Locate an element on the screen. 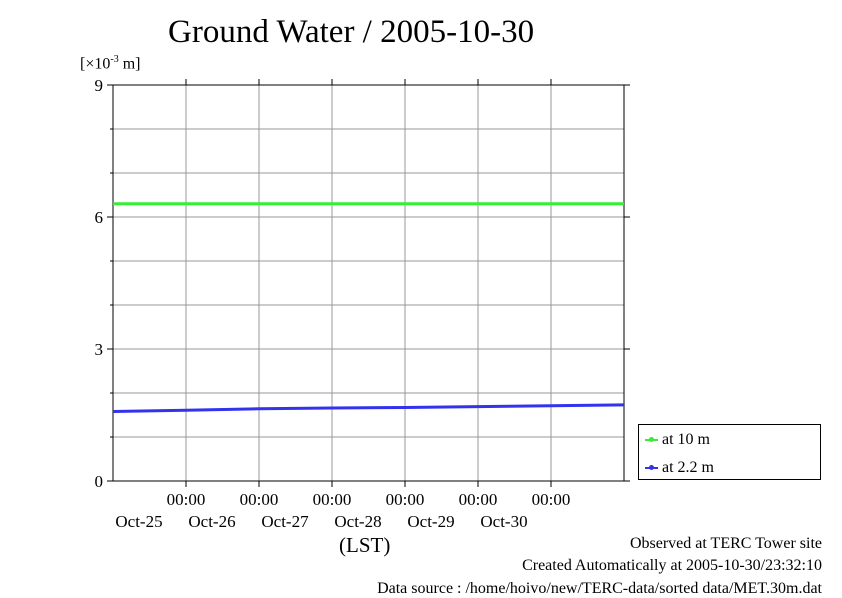 The height and width of the screenshot is (598, 842). x-tick-time-2: 00:00 is located at coordinates (332, 499).